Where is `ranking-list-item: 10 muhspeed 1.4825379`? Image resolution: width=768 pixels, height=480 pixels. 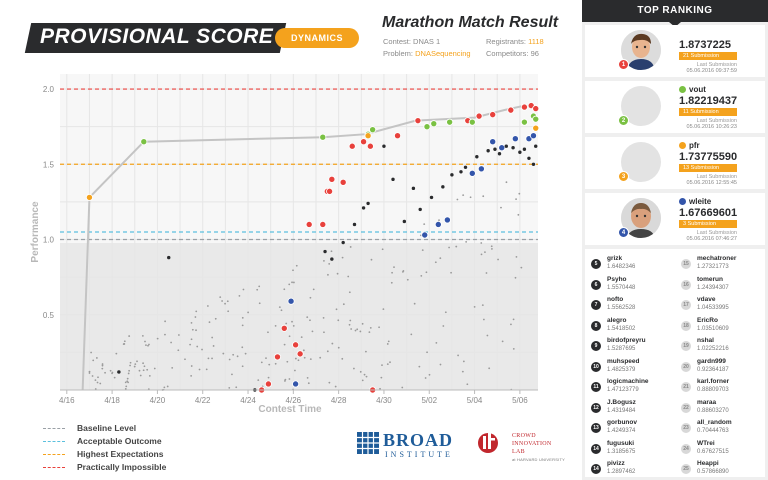
ranking-list-item: 10 muhspeed 1.4825379 is located at coordinates (630, 368).